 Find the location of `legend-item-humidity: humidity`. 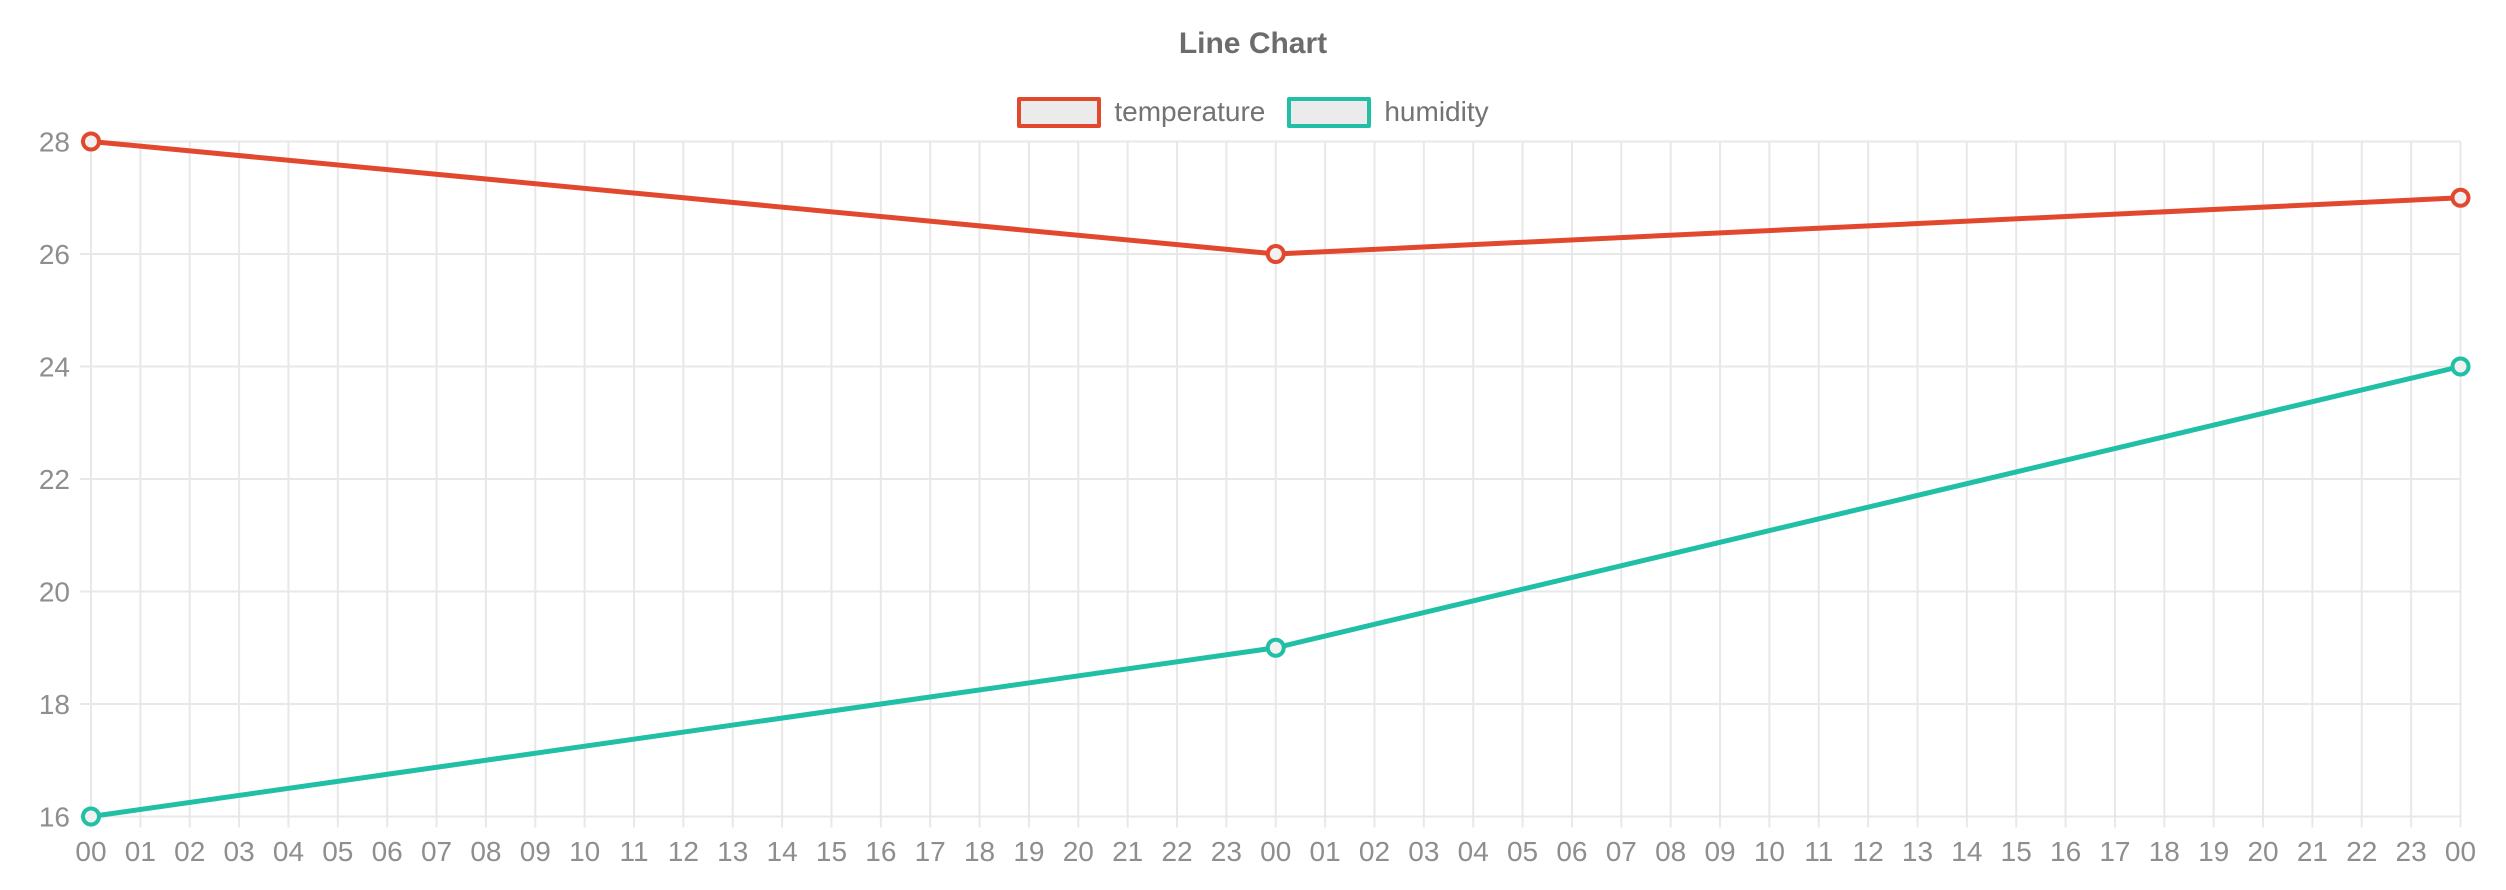

legend-item-humidity: humidity is located at coordinates (1388, 112).